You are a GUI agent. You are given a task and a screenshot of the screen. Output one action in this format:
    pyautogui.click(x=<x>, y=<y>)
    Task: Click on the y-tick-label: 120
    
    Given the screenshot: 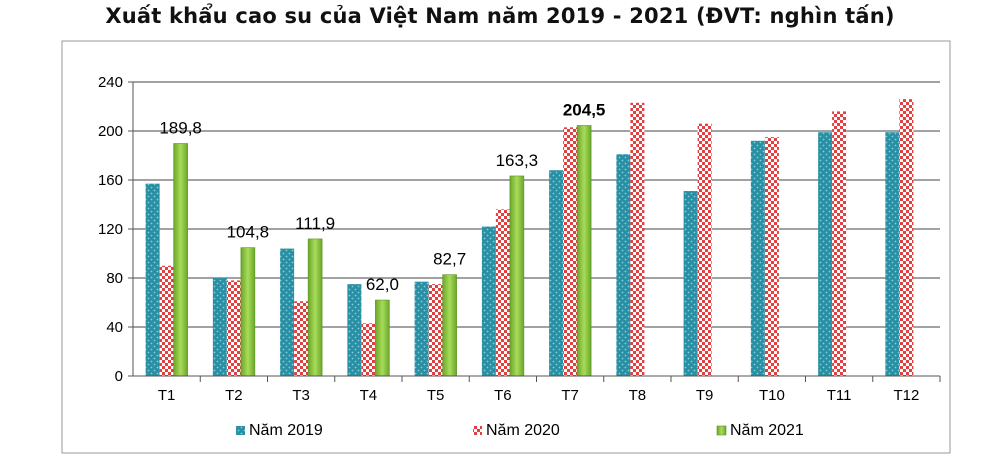 What is the action you would take?
    pyautogui.click(x=110, y=229)
    